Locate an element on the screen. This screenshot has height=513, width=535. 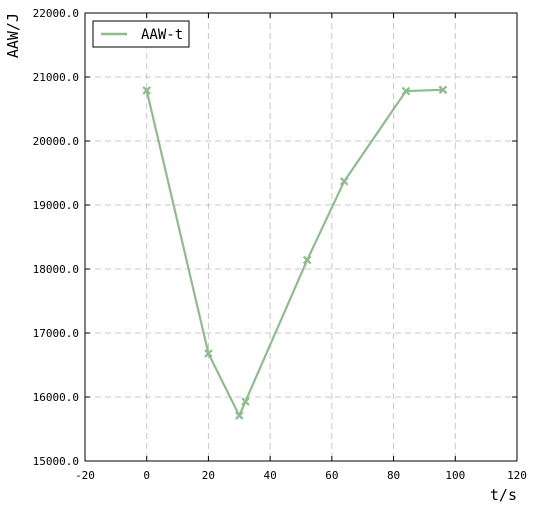
y-tick-label: 19000.0 is located at coordinates (56, 205).